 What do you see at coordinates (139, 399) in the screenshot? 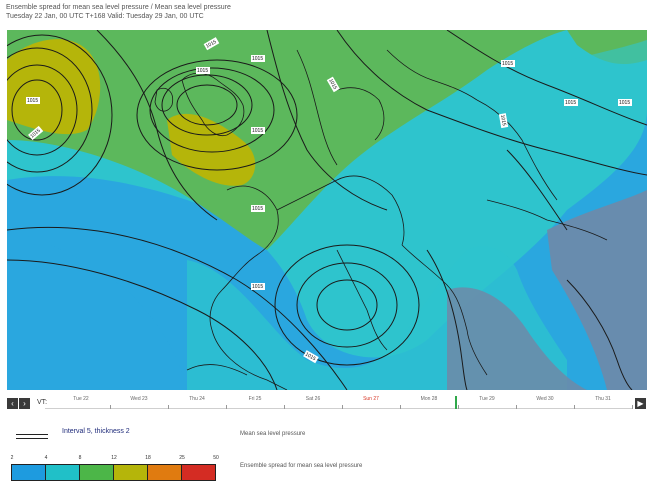
I see `timeline-day: Wed 23` at bounding box center [139, 399].